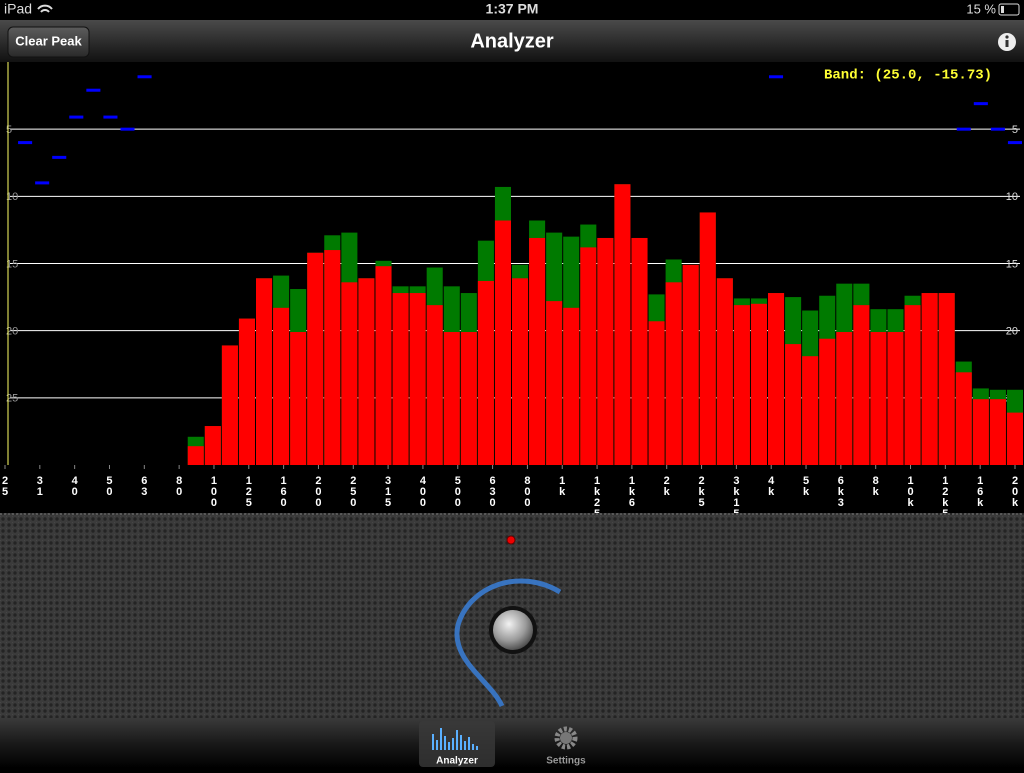 This screenshot has width=1024, height=773. I want to click on nav-title: Analyzer, so click(512, 41).